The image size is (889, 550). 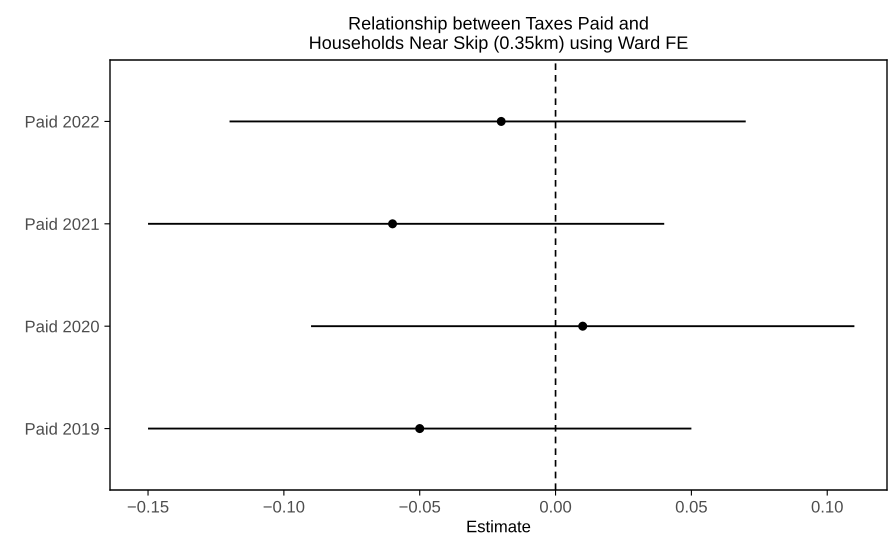 I want to click on x-tick-label: 0.05, so click(x=691, y=506).